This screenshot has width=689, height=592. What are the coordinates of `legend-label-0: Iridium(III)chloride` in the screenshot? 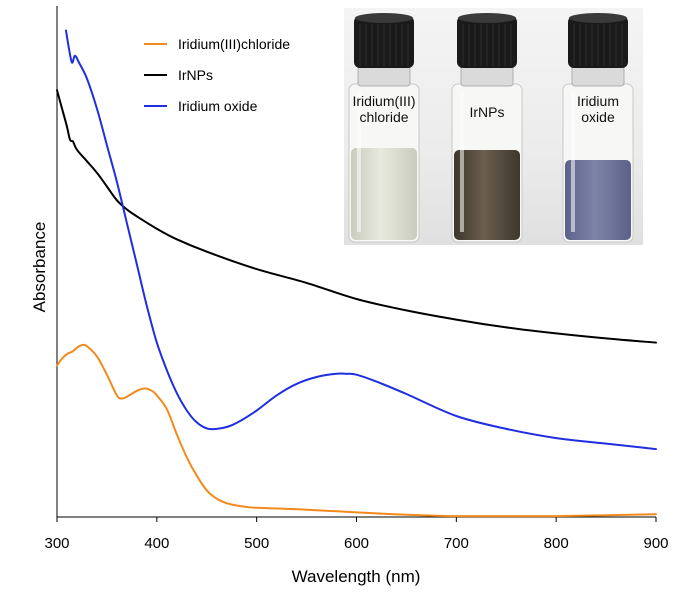 It's located at (234, 44).